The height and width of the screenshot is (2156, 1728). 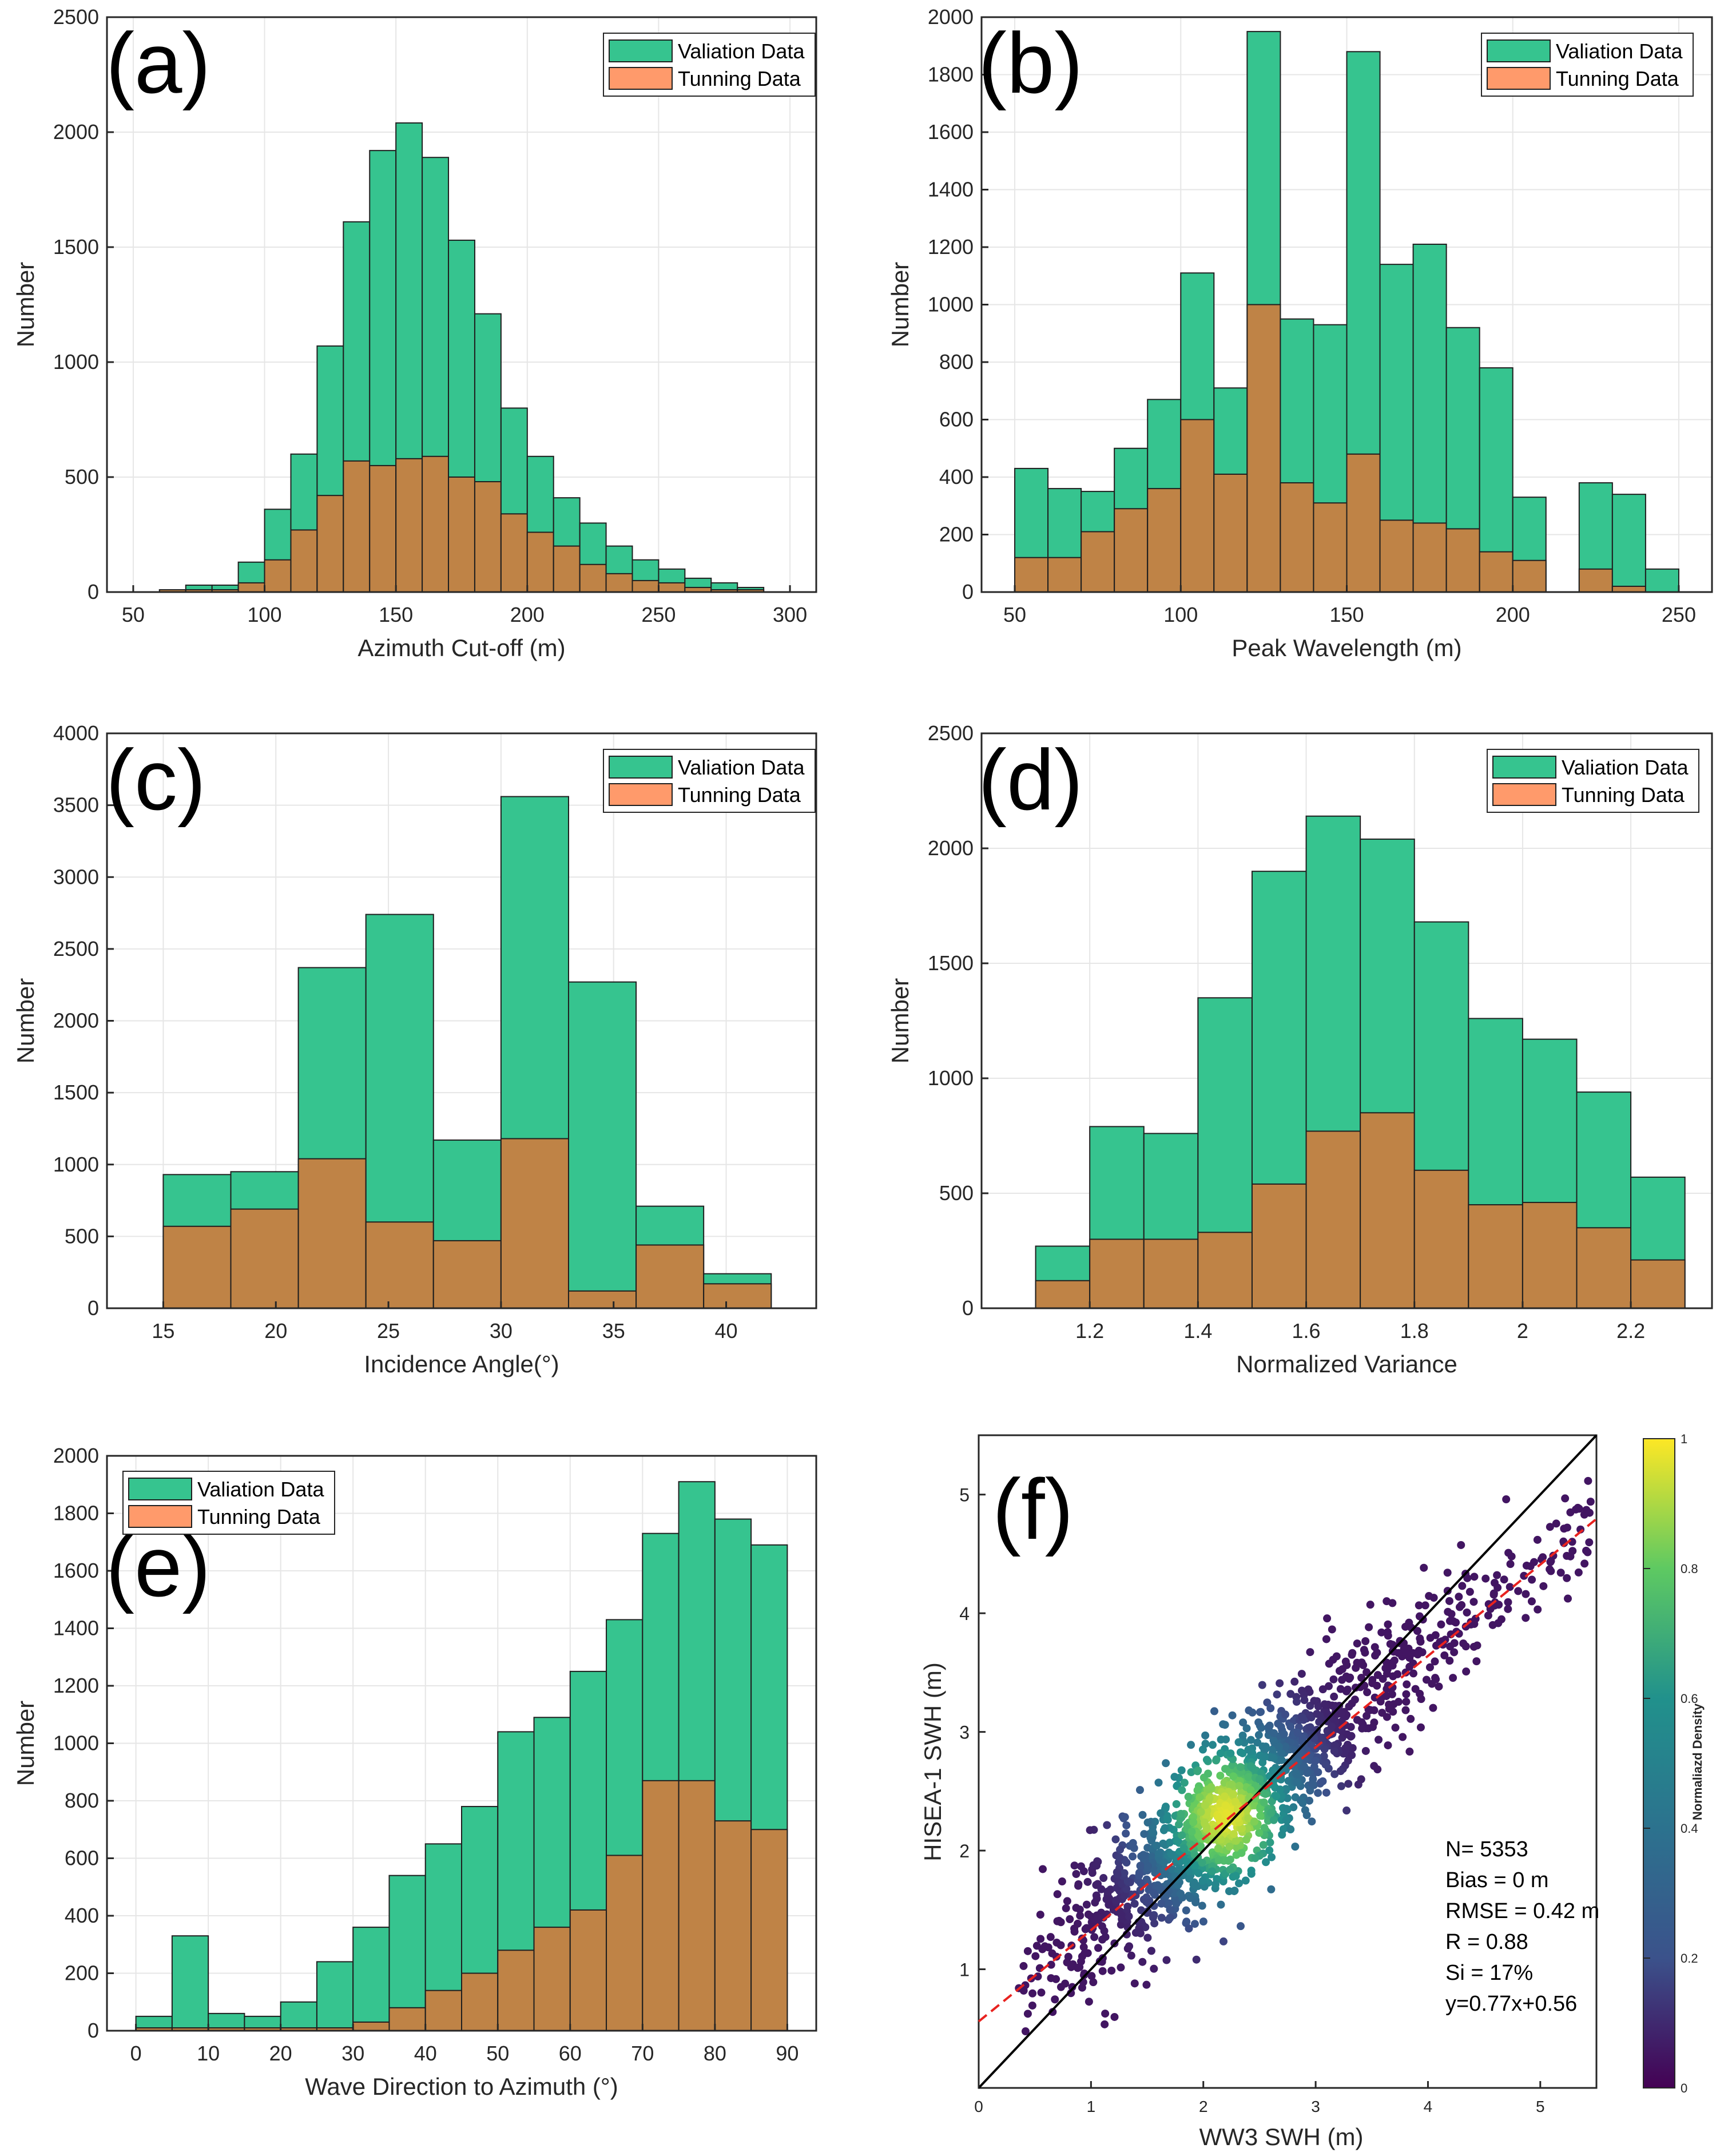 What do you see at coordinates (715, 2053) in the screenshot?
I see `x-tick-label: 80` at bounding box center [715, 2053].